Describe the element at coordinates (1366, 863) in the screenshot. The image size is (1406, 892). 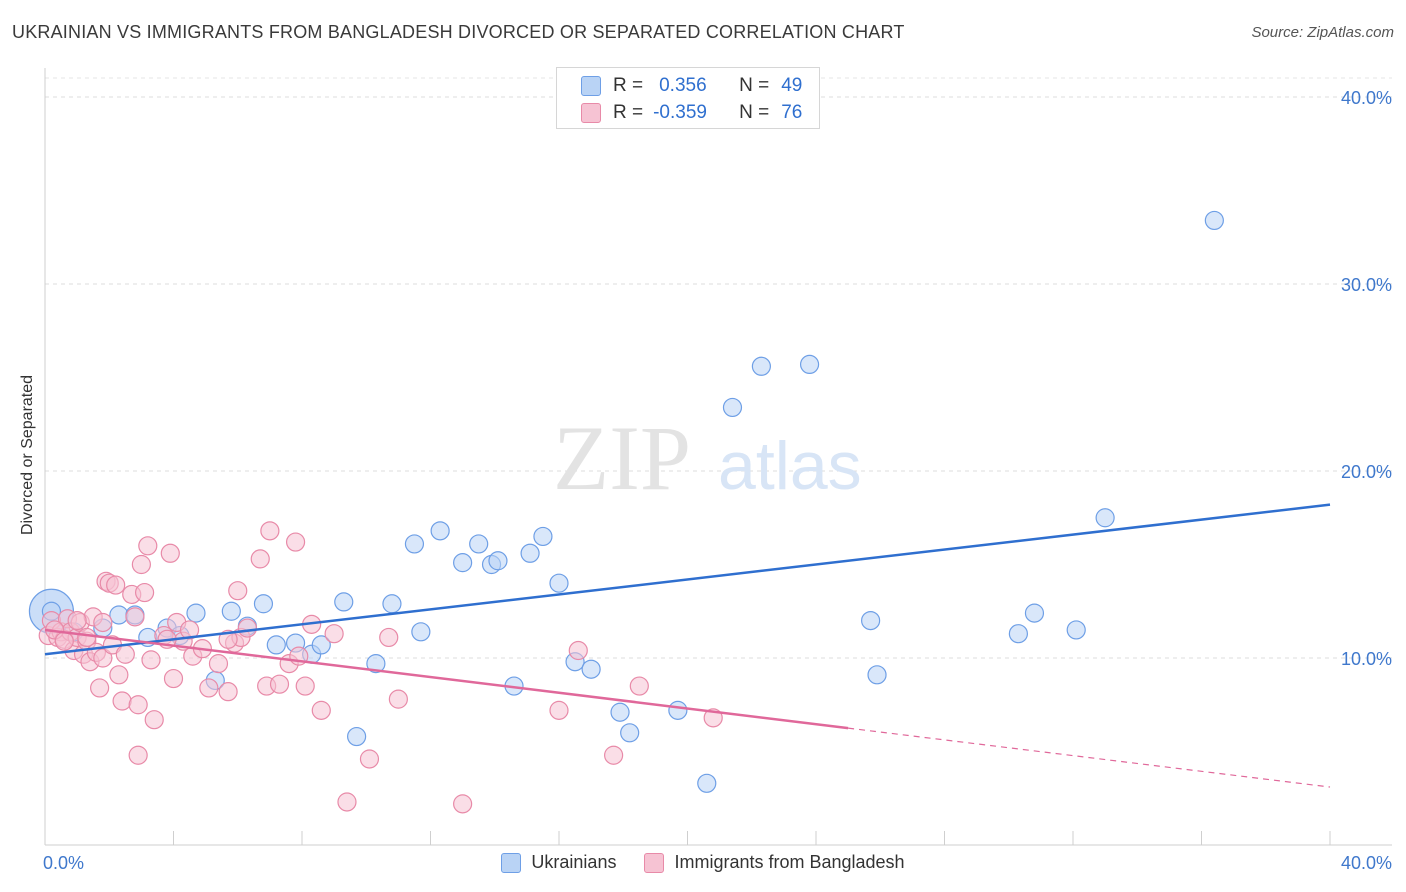
I see `x-tick-label: 40.0%` at that location.